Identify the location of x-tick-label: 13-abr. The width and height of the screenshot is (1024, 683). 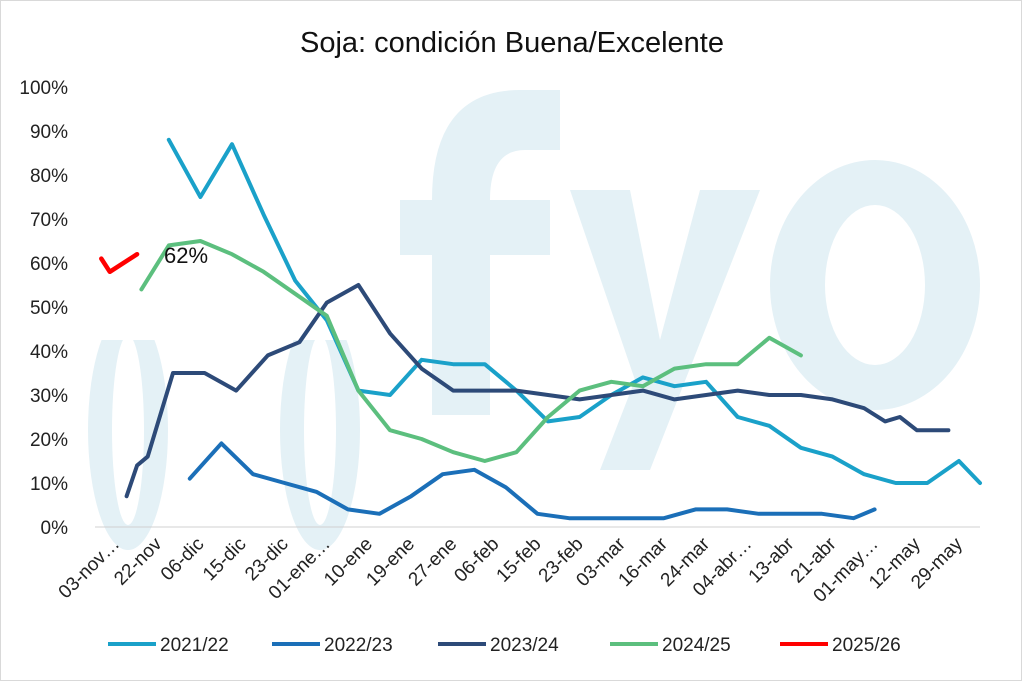
(772, 560).